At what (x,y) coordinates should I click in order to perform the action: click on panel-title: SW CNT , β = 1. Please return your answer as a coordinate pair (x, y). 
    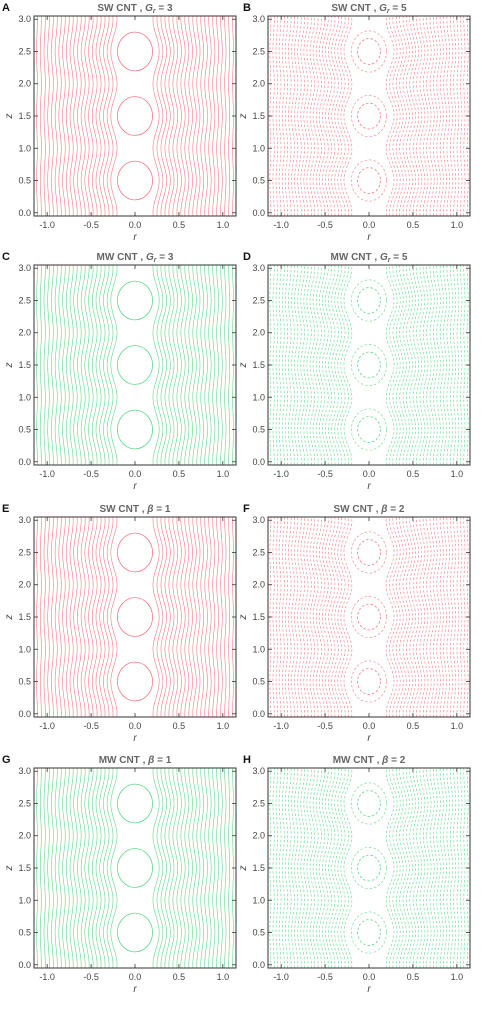
    Looking at the image, I should click on (135, 509).